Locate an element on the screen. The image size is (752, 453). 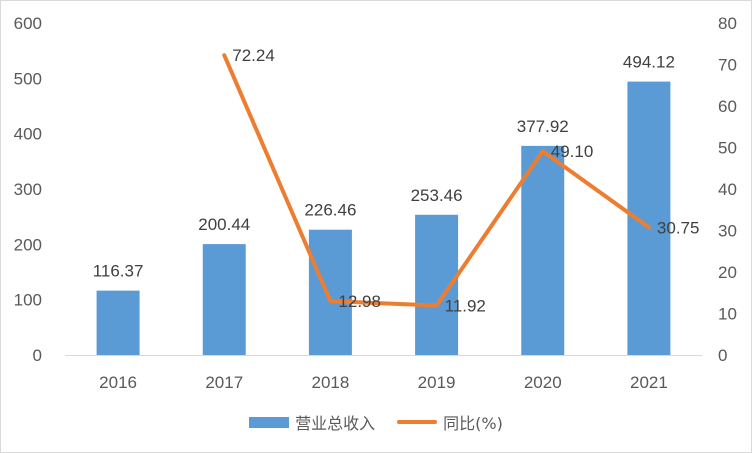
line-data-label: 12.98 is located at coordinates (359, 301).